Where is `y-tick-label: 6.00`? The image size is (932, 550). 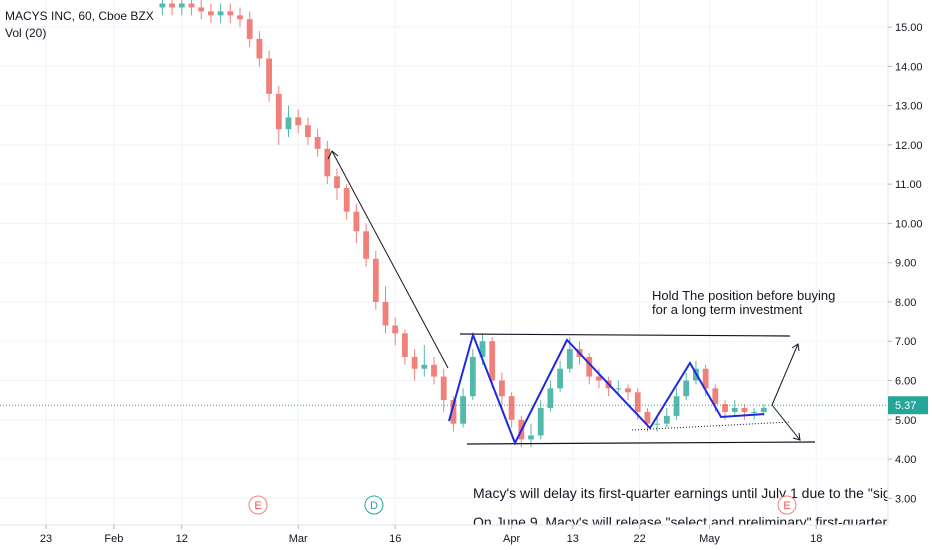 y-tick-label: 6.00 is located at coordinates (905, 381).